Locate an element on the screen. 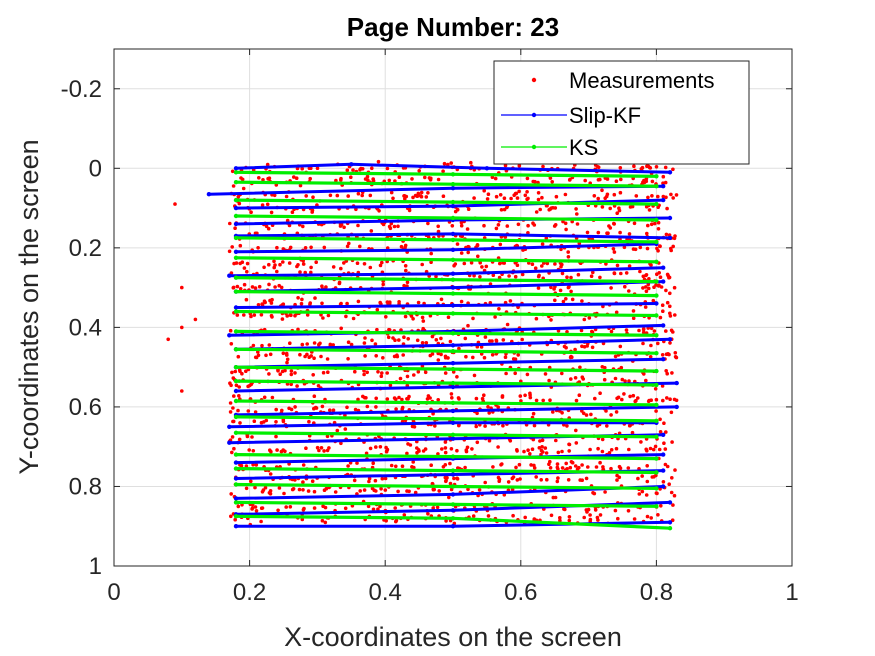 The height and width of the screenshot is (656, 875). y-tick-label: 0.6 is located at coordinates (85, 407).